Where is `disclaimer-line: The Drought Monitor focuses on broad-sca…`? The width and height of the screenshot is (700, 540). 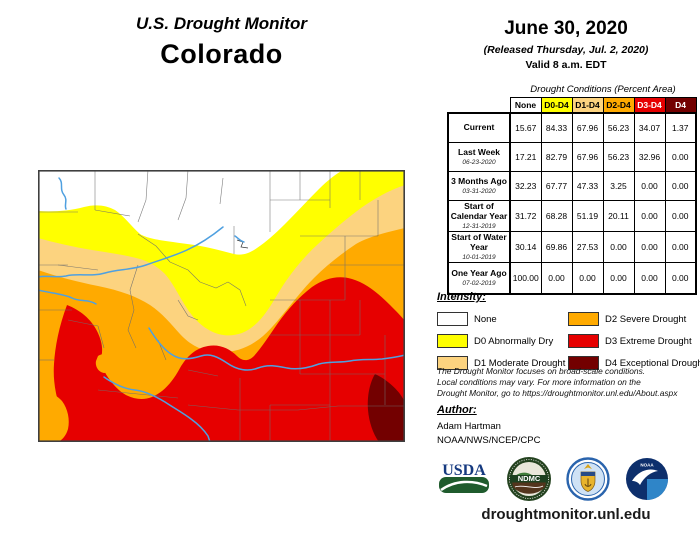 disclaimer-line: The Drought Monitor focuses on broad-sca… is located at coordinates (541, 371).